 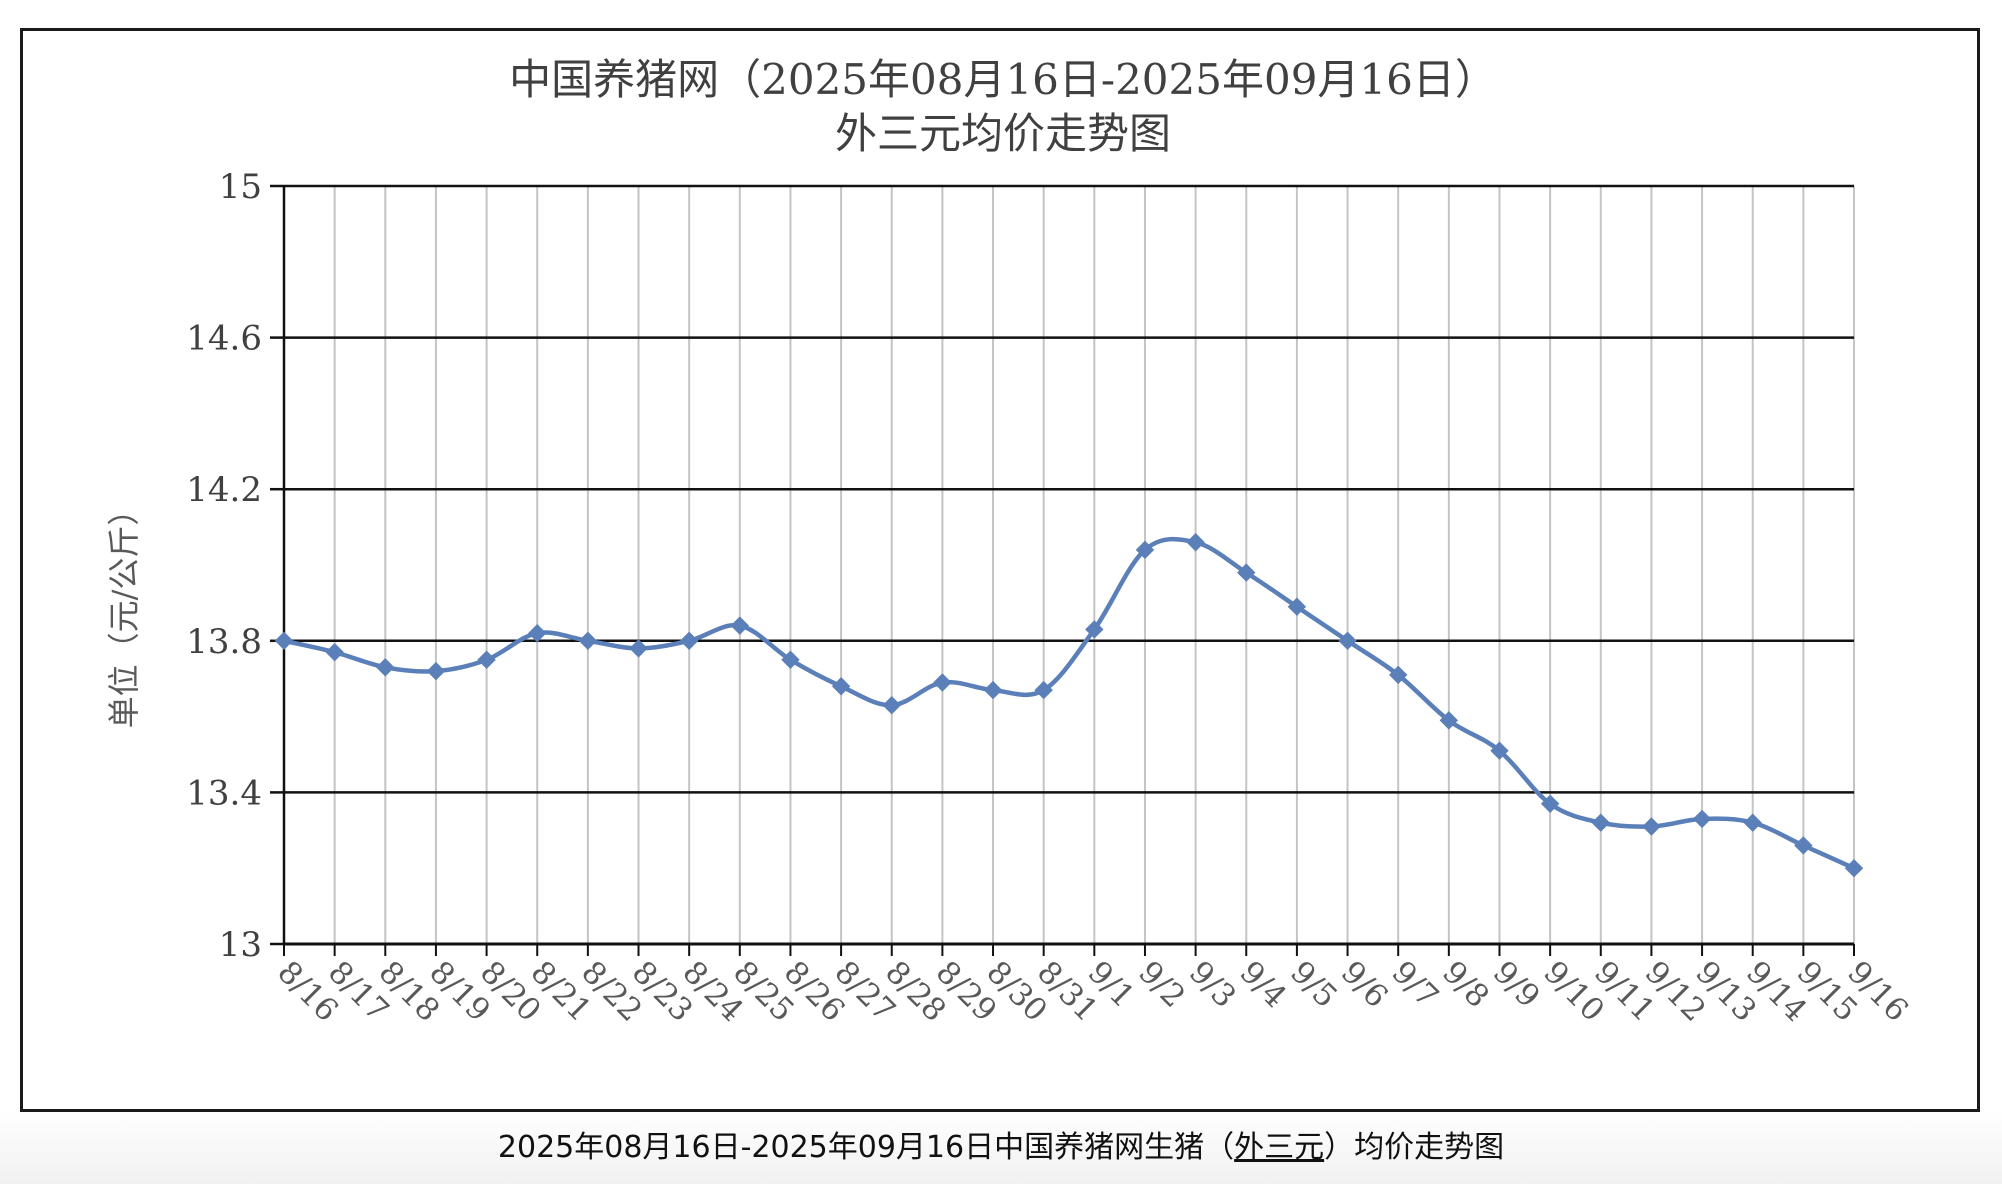 What do you see at coordinates (240, 187) in the screenshot?
I see `y-tick-label: 15` at bounding box center [240, 187].